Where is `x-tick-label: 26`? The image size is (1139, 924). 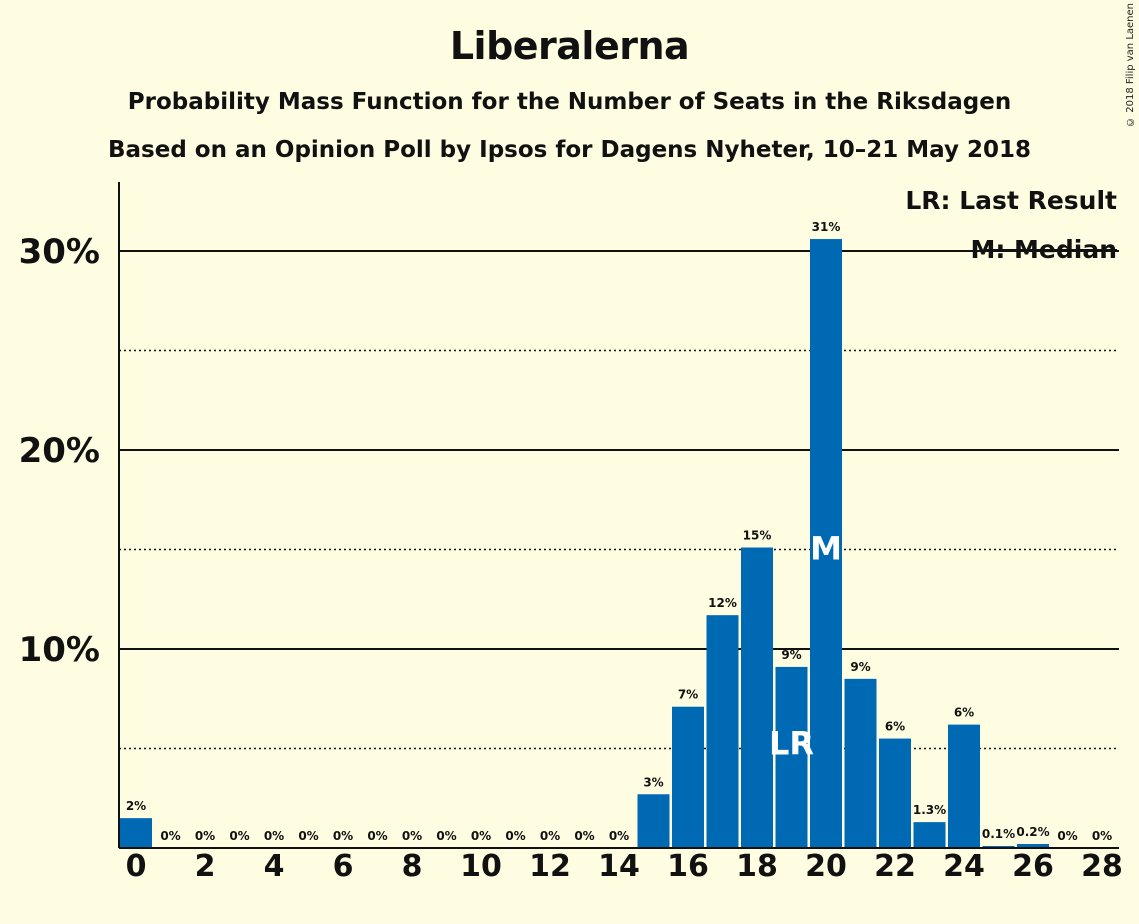 x-tick-label: 26 is located at coordinates (1033, 866).